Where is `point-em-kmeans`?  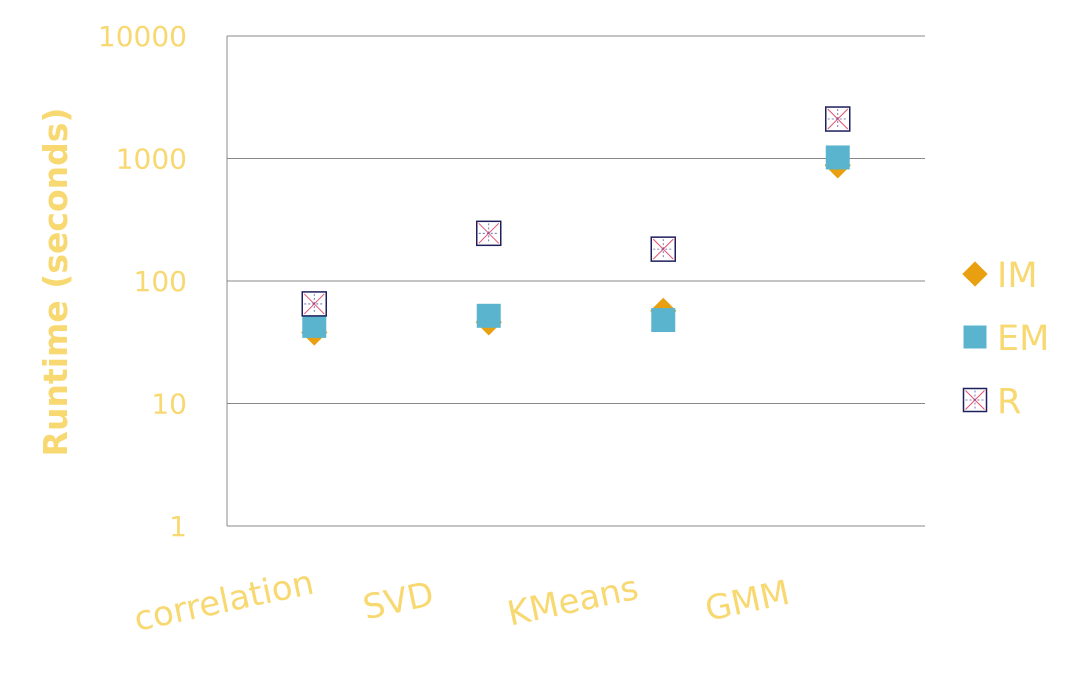 point-em-kmeans is located at coordinates (663, 320).